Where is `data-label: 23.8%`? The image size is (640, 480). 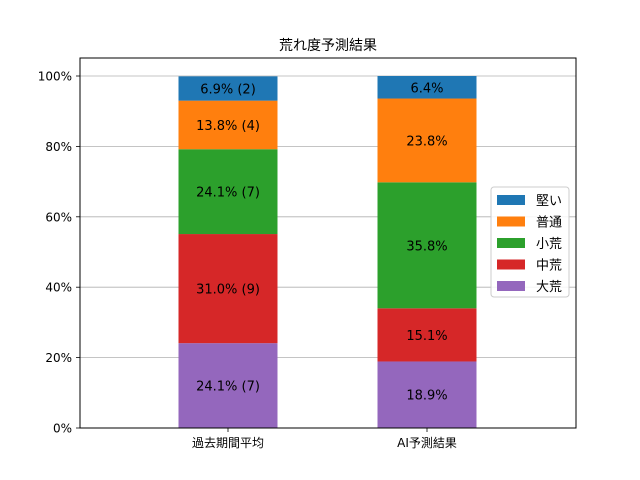 data-label: 23.8% is located at coordinates (426, 141).